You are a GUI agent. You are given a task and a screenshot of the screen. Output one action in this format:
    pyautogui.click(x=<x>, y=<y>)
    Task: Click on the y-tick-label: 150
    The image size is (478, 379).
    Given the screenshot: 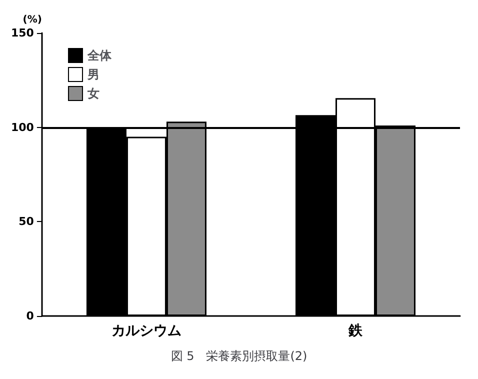 What is the action you would take?
    pyautogui.click(x=22, y=33)
    